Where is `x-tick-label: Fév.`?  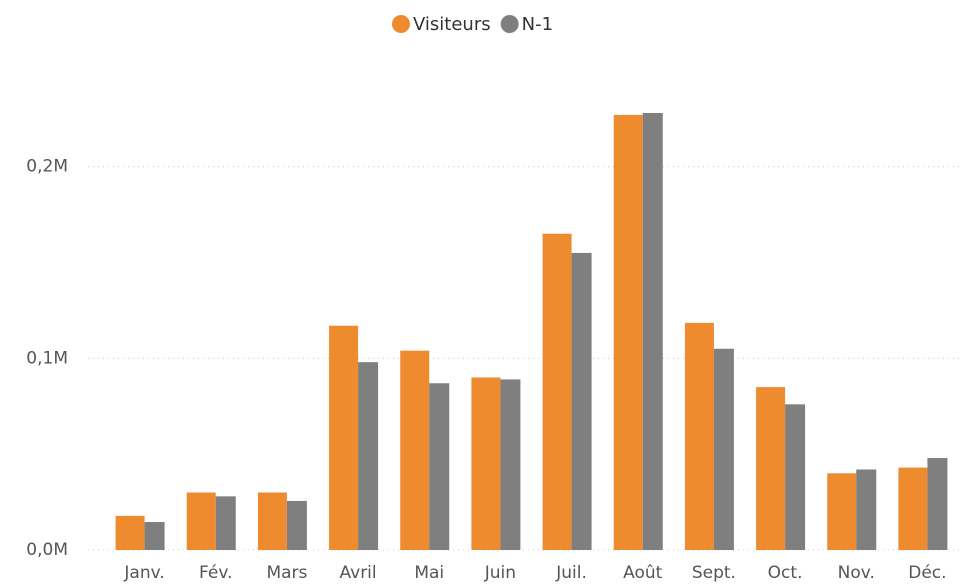 x-tick-label: Fév. is located at coordinates (215, 573).